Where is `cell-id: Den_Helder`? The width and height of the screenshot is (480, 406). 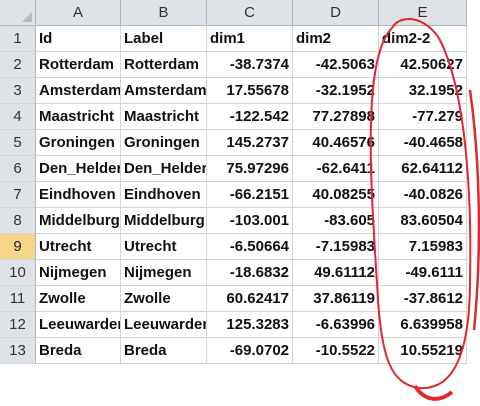 cell-id: Den_Helder is located at coordinates (78, 169).